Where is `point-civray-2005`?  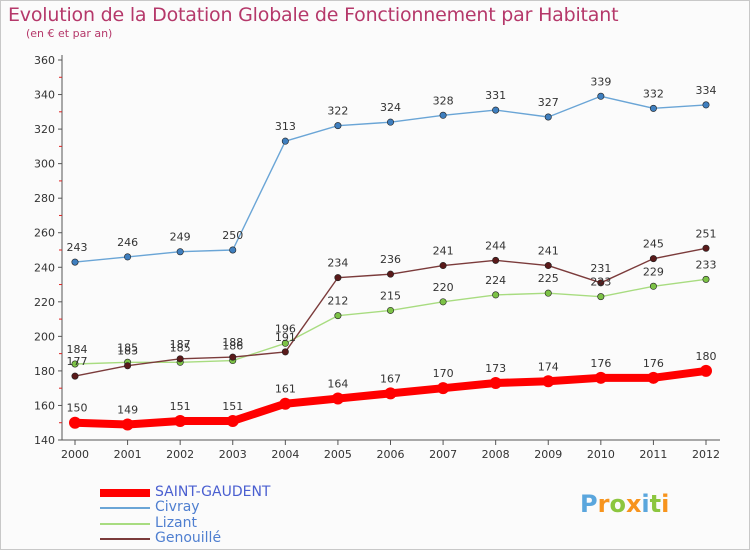 point-civray-2005 is located at coordinates (338, 126).